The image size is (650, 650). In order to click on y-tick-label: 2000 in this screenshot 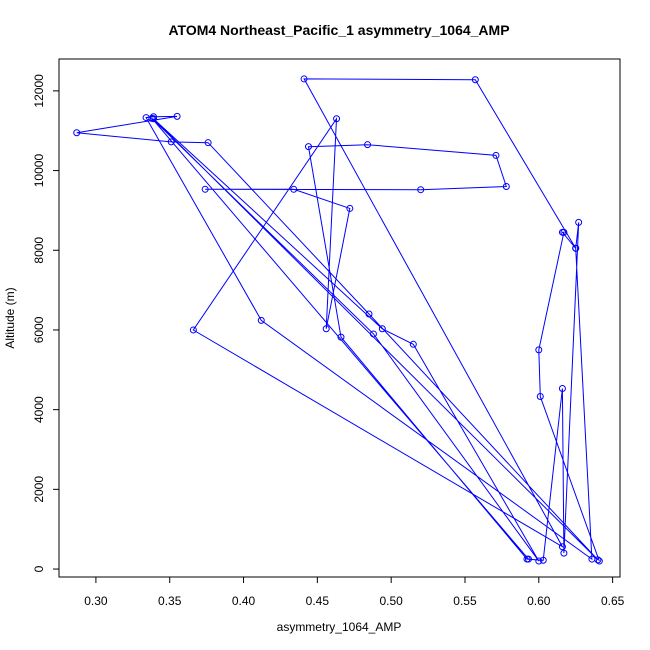, I will do `click(39, 489)`.